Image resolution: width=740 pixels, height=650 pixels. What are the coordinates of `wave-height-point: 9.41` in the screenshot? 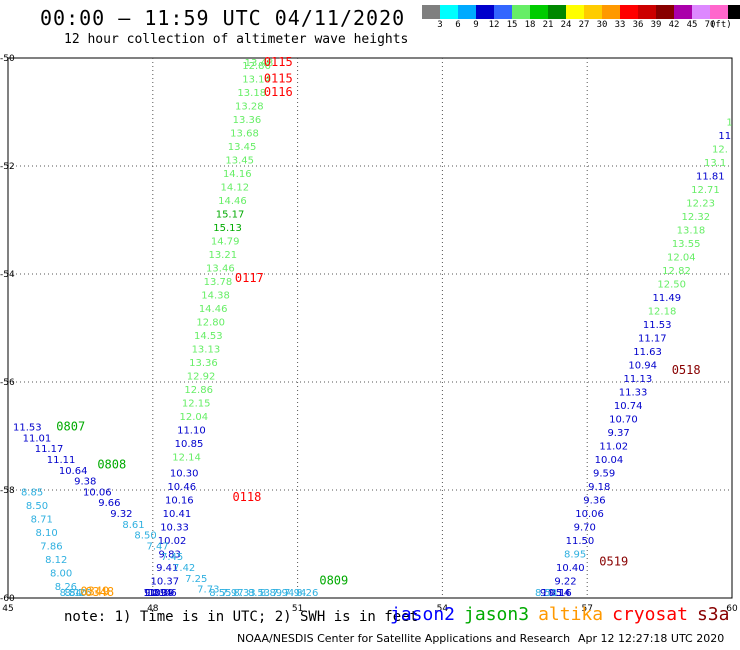 It's located at (167, 568).